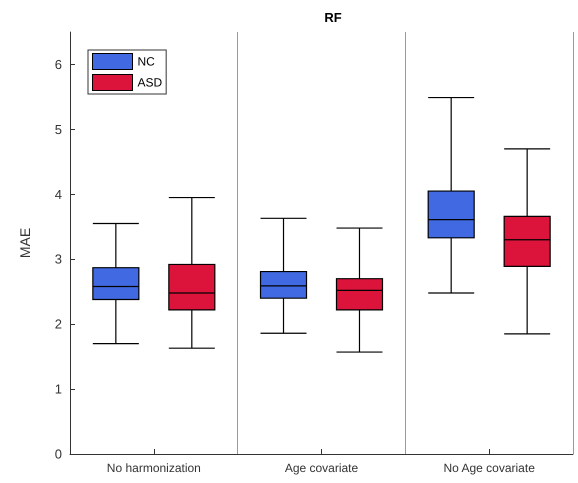  What do you see at coordinates (489, 468) in the screenshot?
I see `x-tick-label: No Age covariate` at bounding box center [489, 468].